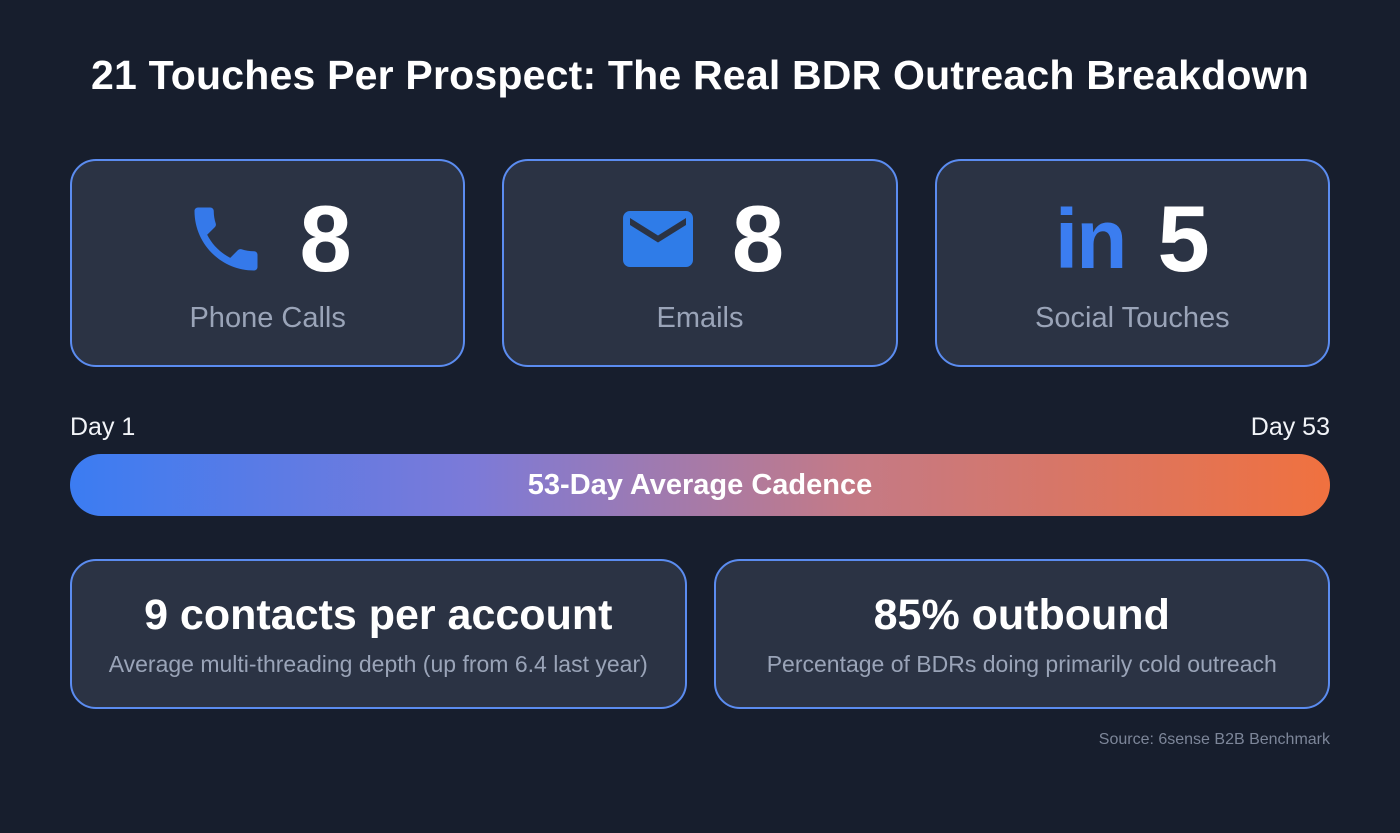 The height and width of the screenshot is (833, 1400). I want to click on phone-card-top: 8, so click(268, 238).